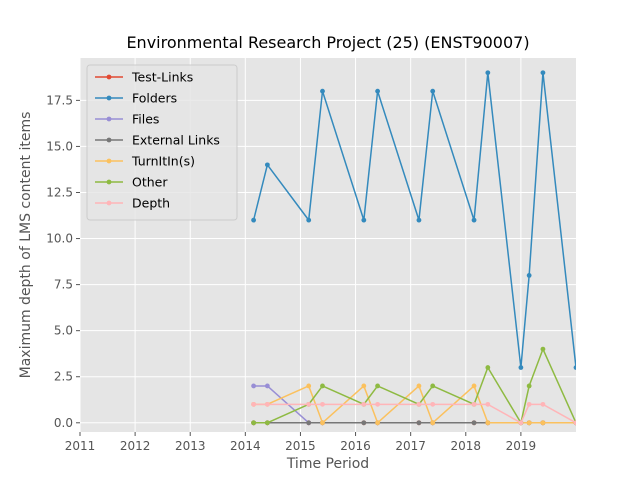 The width and height of the screenshot is (640, 480). I want to click on legend-label: External Links, so click(176, 140).